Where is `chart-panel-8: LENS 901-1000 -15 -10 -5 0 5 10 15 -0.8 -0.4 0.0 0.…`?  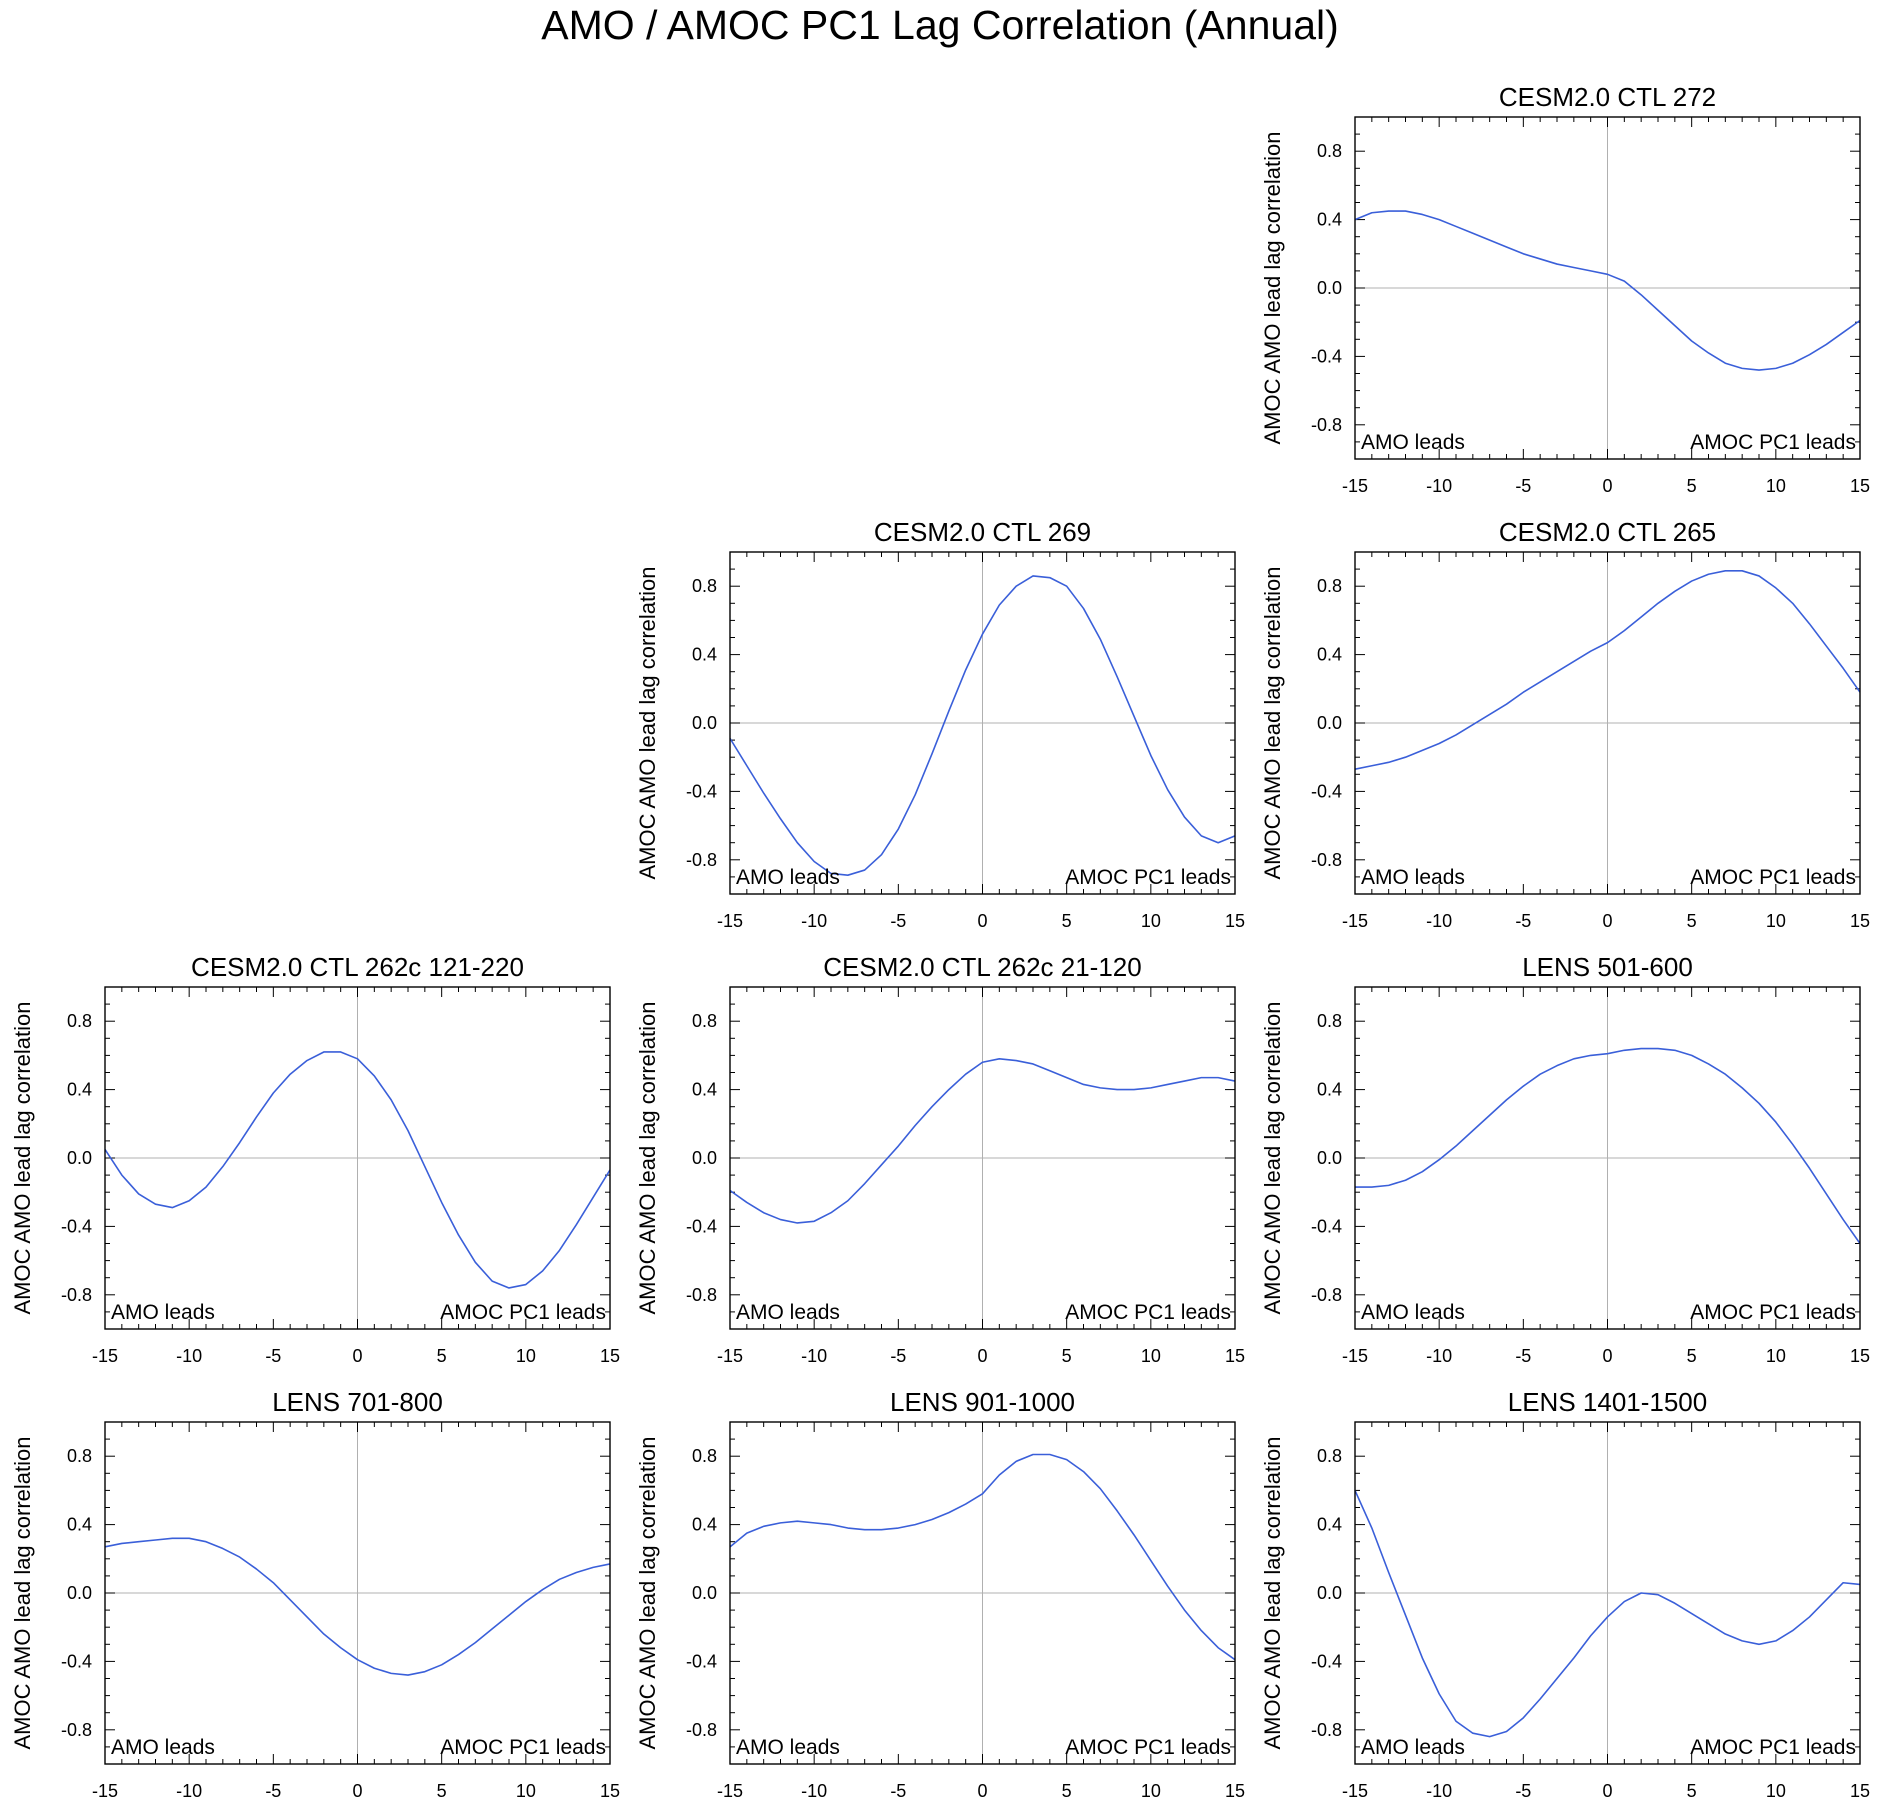 chart-panel-8: LENS 901-1000 -15 -10 -5 0 5 10 15 -0.8 -0.4 0.0 0.… is located at coordinates (940, 1594).